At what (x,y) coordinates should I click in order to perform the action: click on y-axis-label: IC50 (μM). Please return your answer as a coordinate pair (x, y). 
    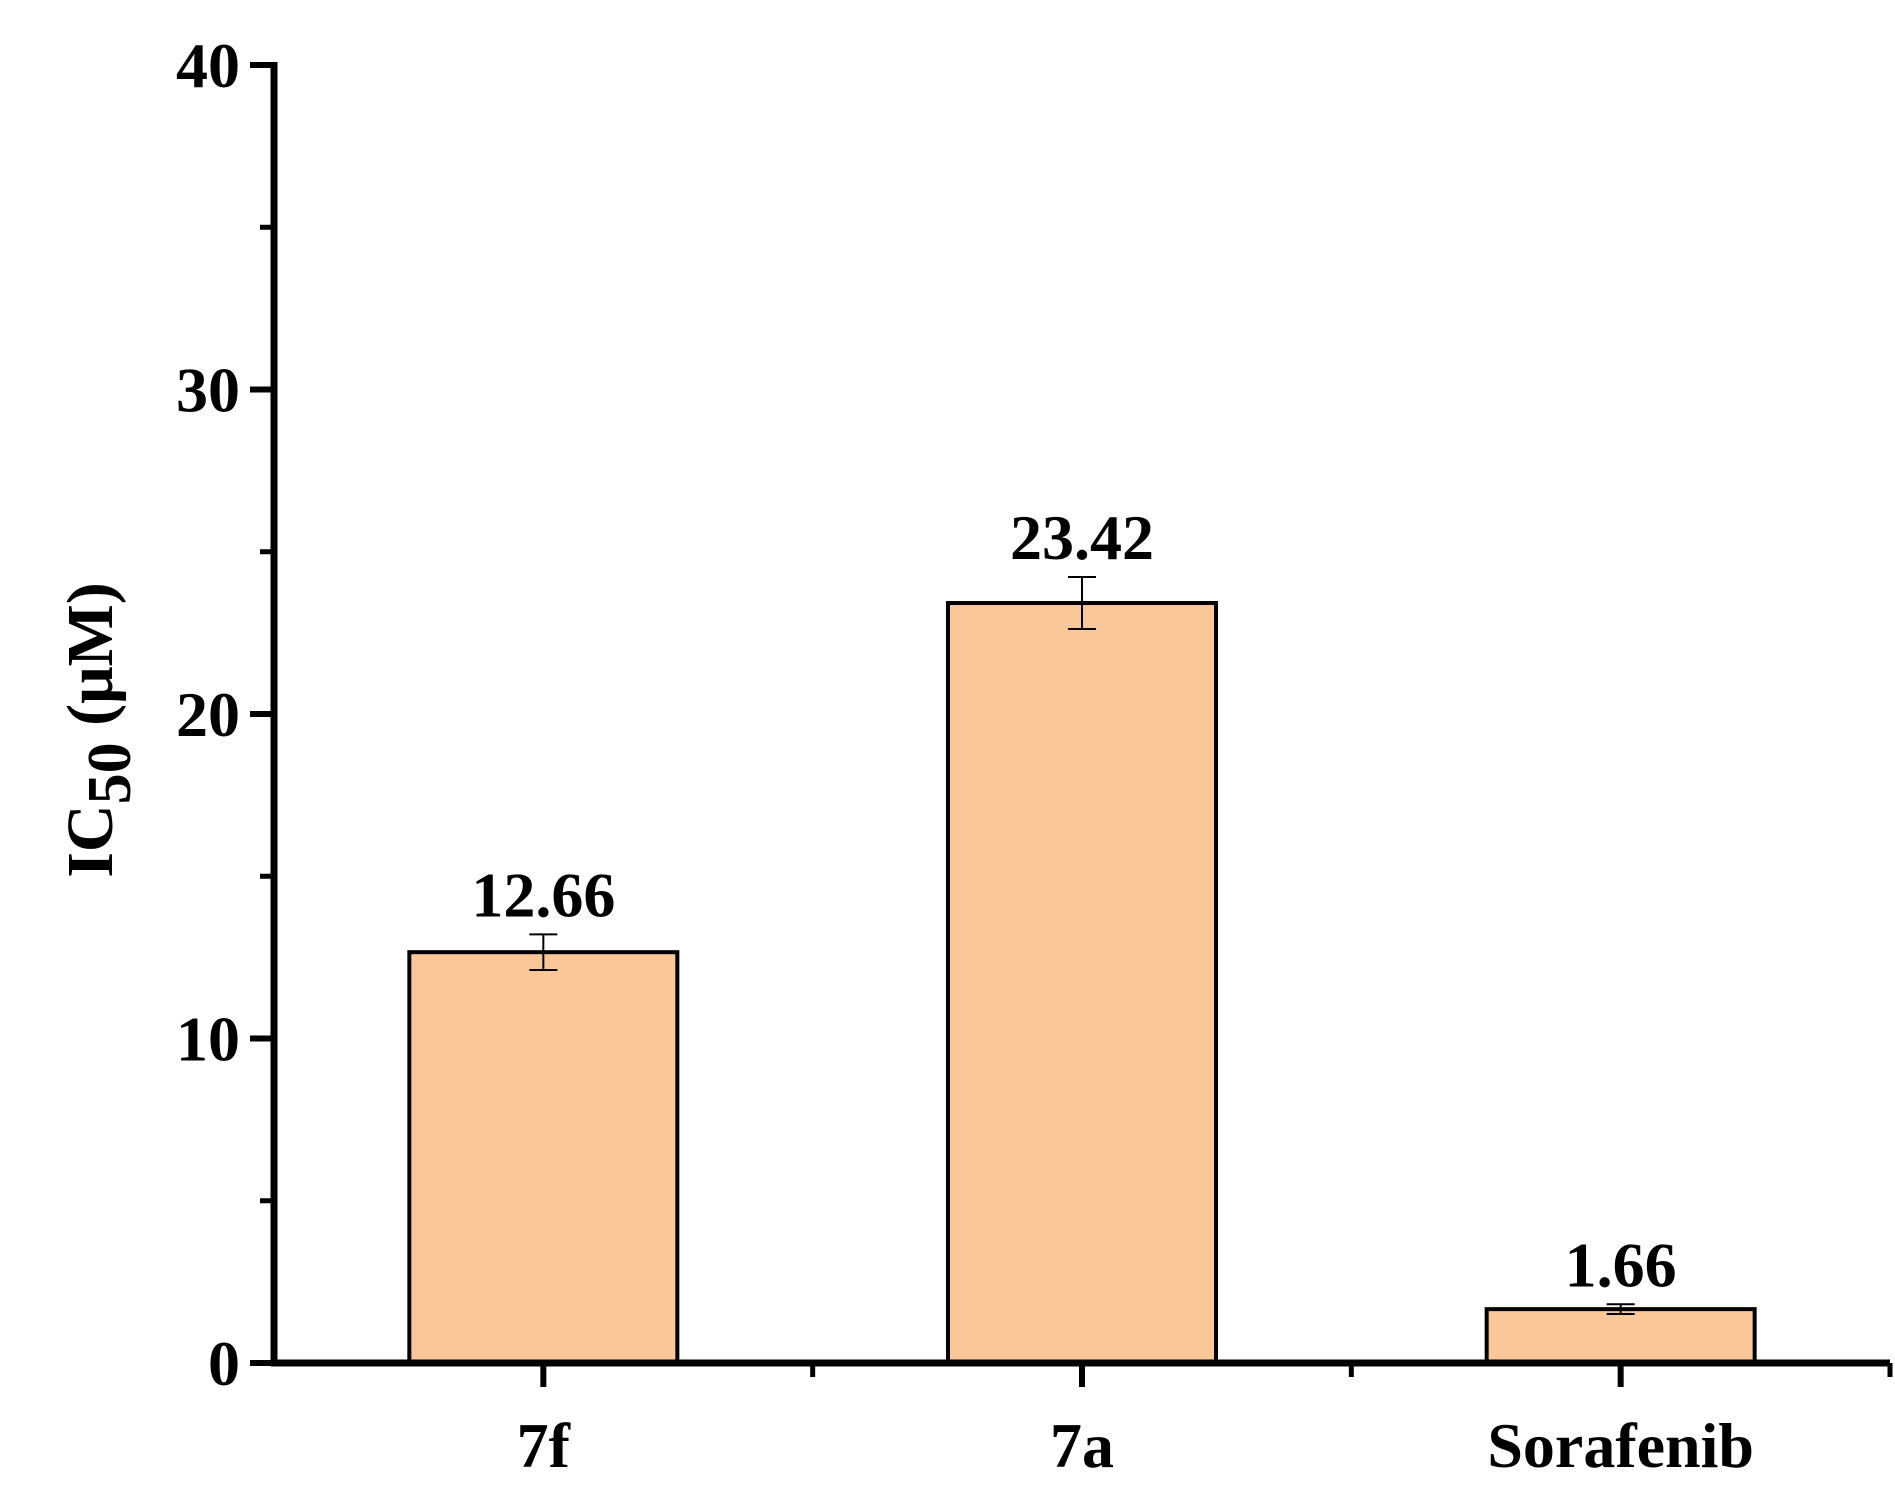
    Looking at the image, I should click on (99, 730).